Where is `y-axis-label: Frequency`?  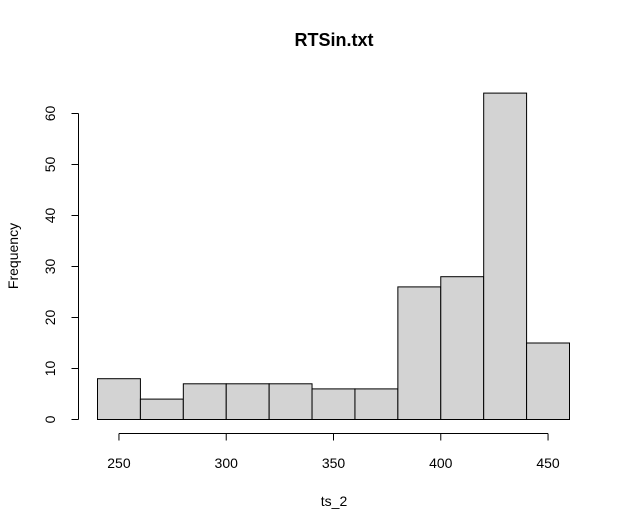 y-axis-label: Frequency is located at coordinates (13, 256).